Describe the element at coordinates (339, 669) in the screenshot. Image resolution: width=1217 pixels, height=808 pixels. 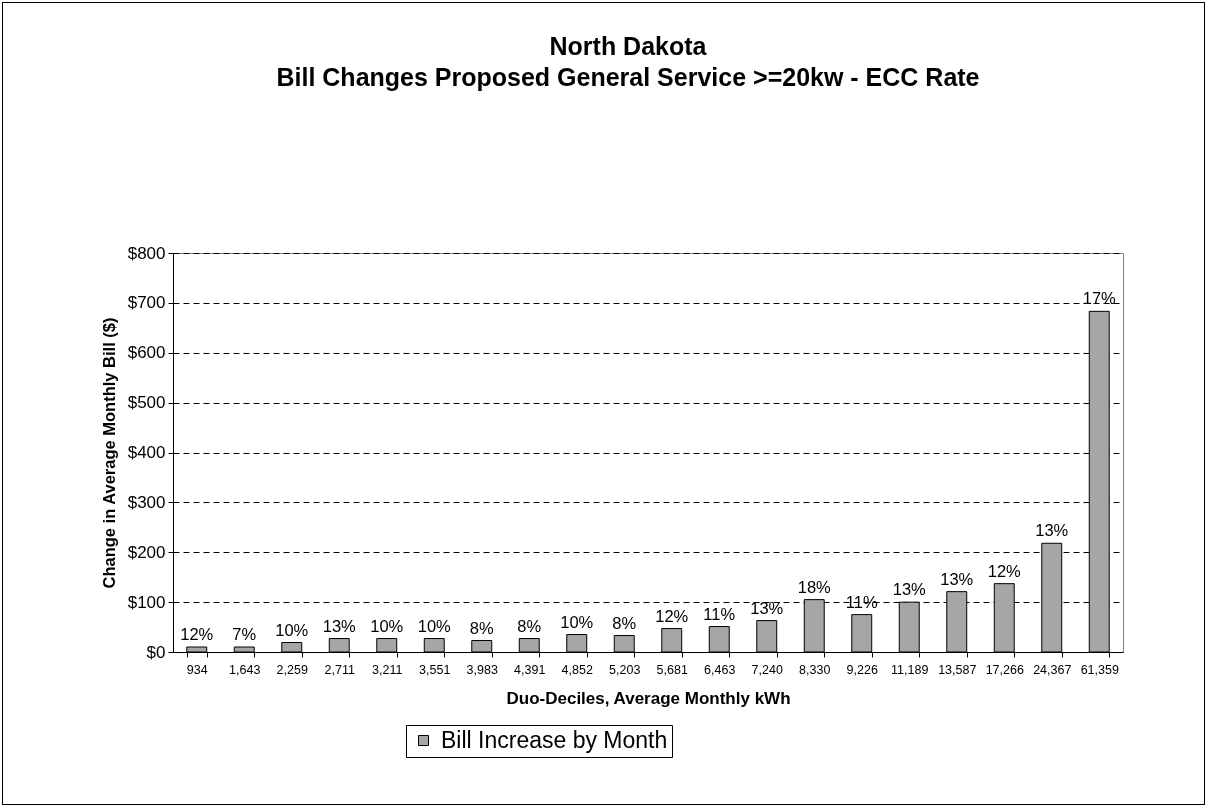
I see `x-tick-label: 2,711` at that location.